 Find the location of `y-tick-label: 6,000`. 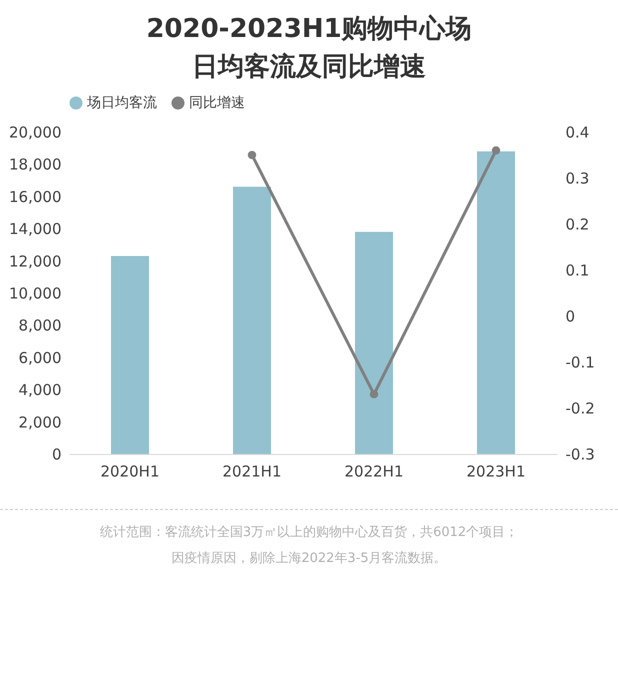

y-tick-label: 6,000 is located at coordinates (40, 357).